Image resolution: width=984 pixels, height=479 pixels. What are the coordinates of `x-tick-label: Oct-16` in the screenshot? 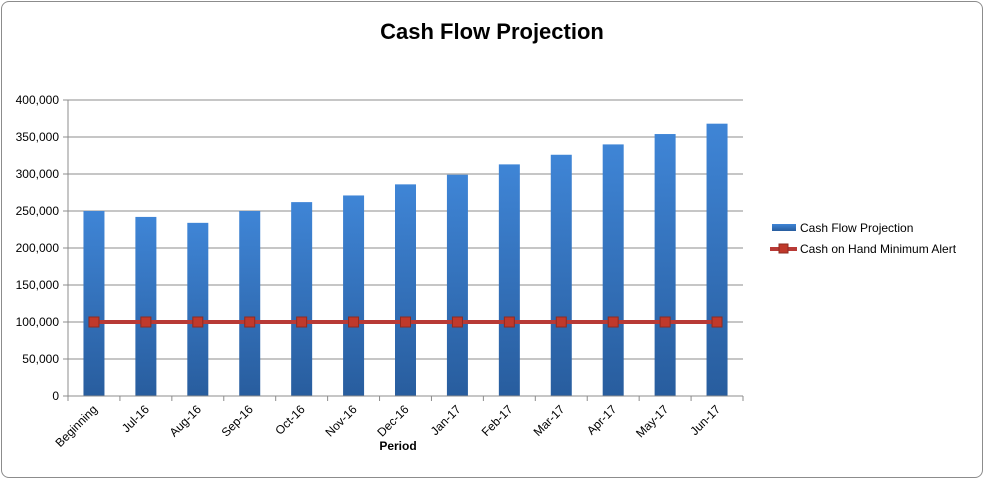 It's located at (290, 420).